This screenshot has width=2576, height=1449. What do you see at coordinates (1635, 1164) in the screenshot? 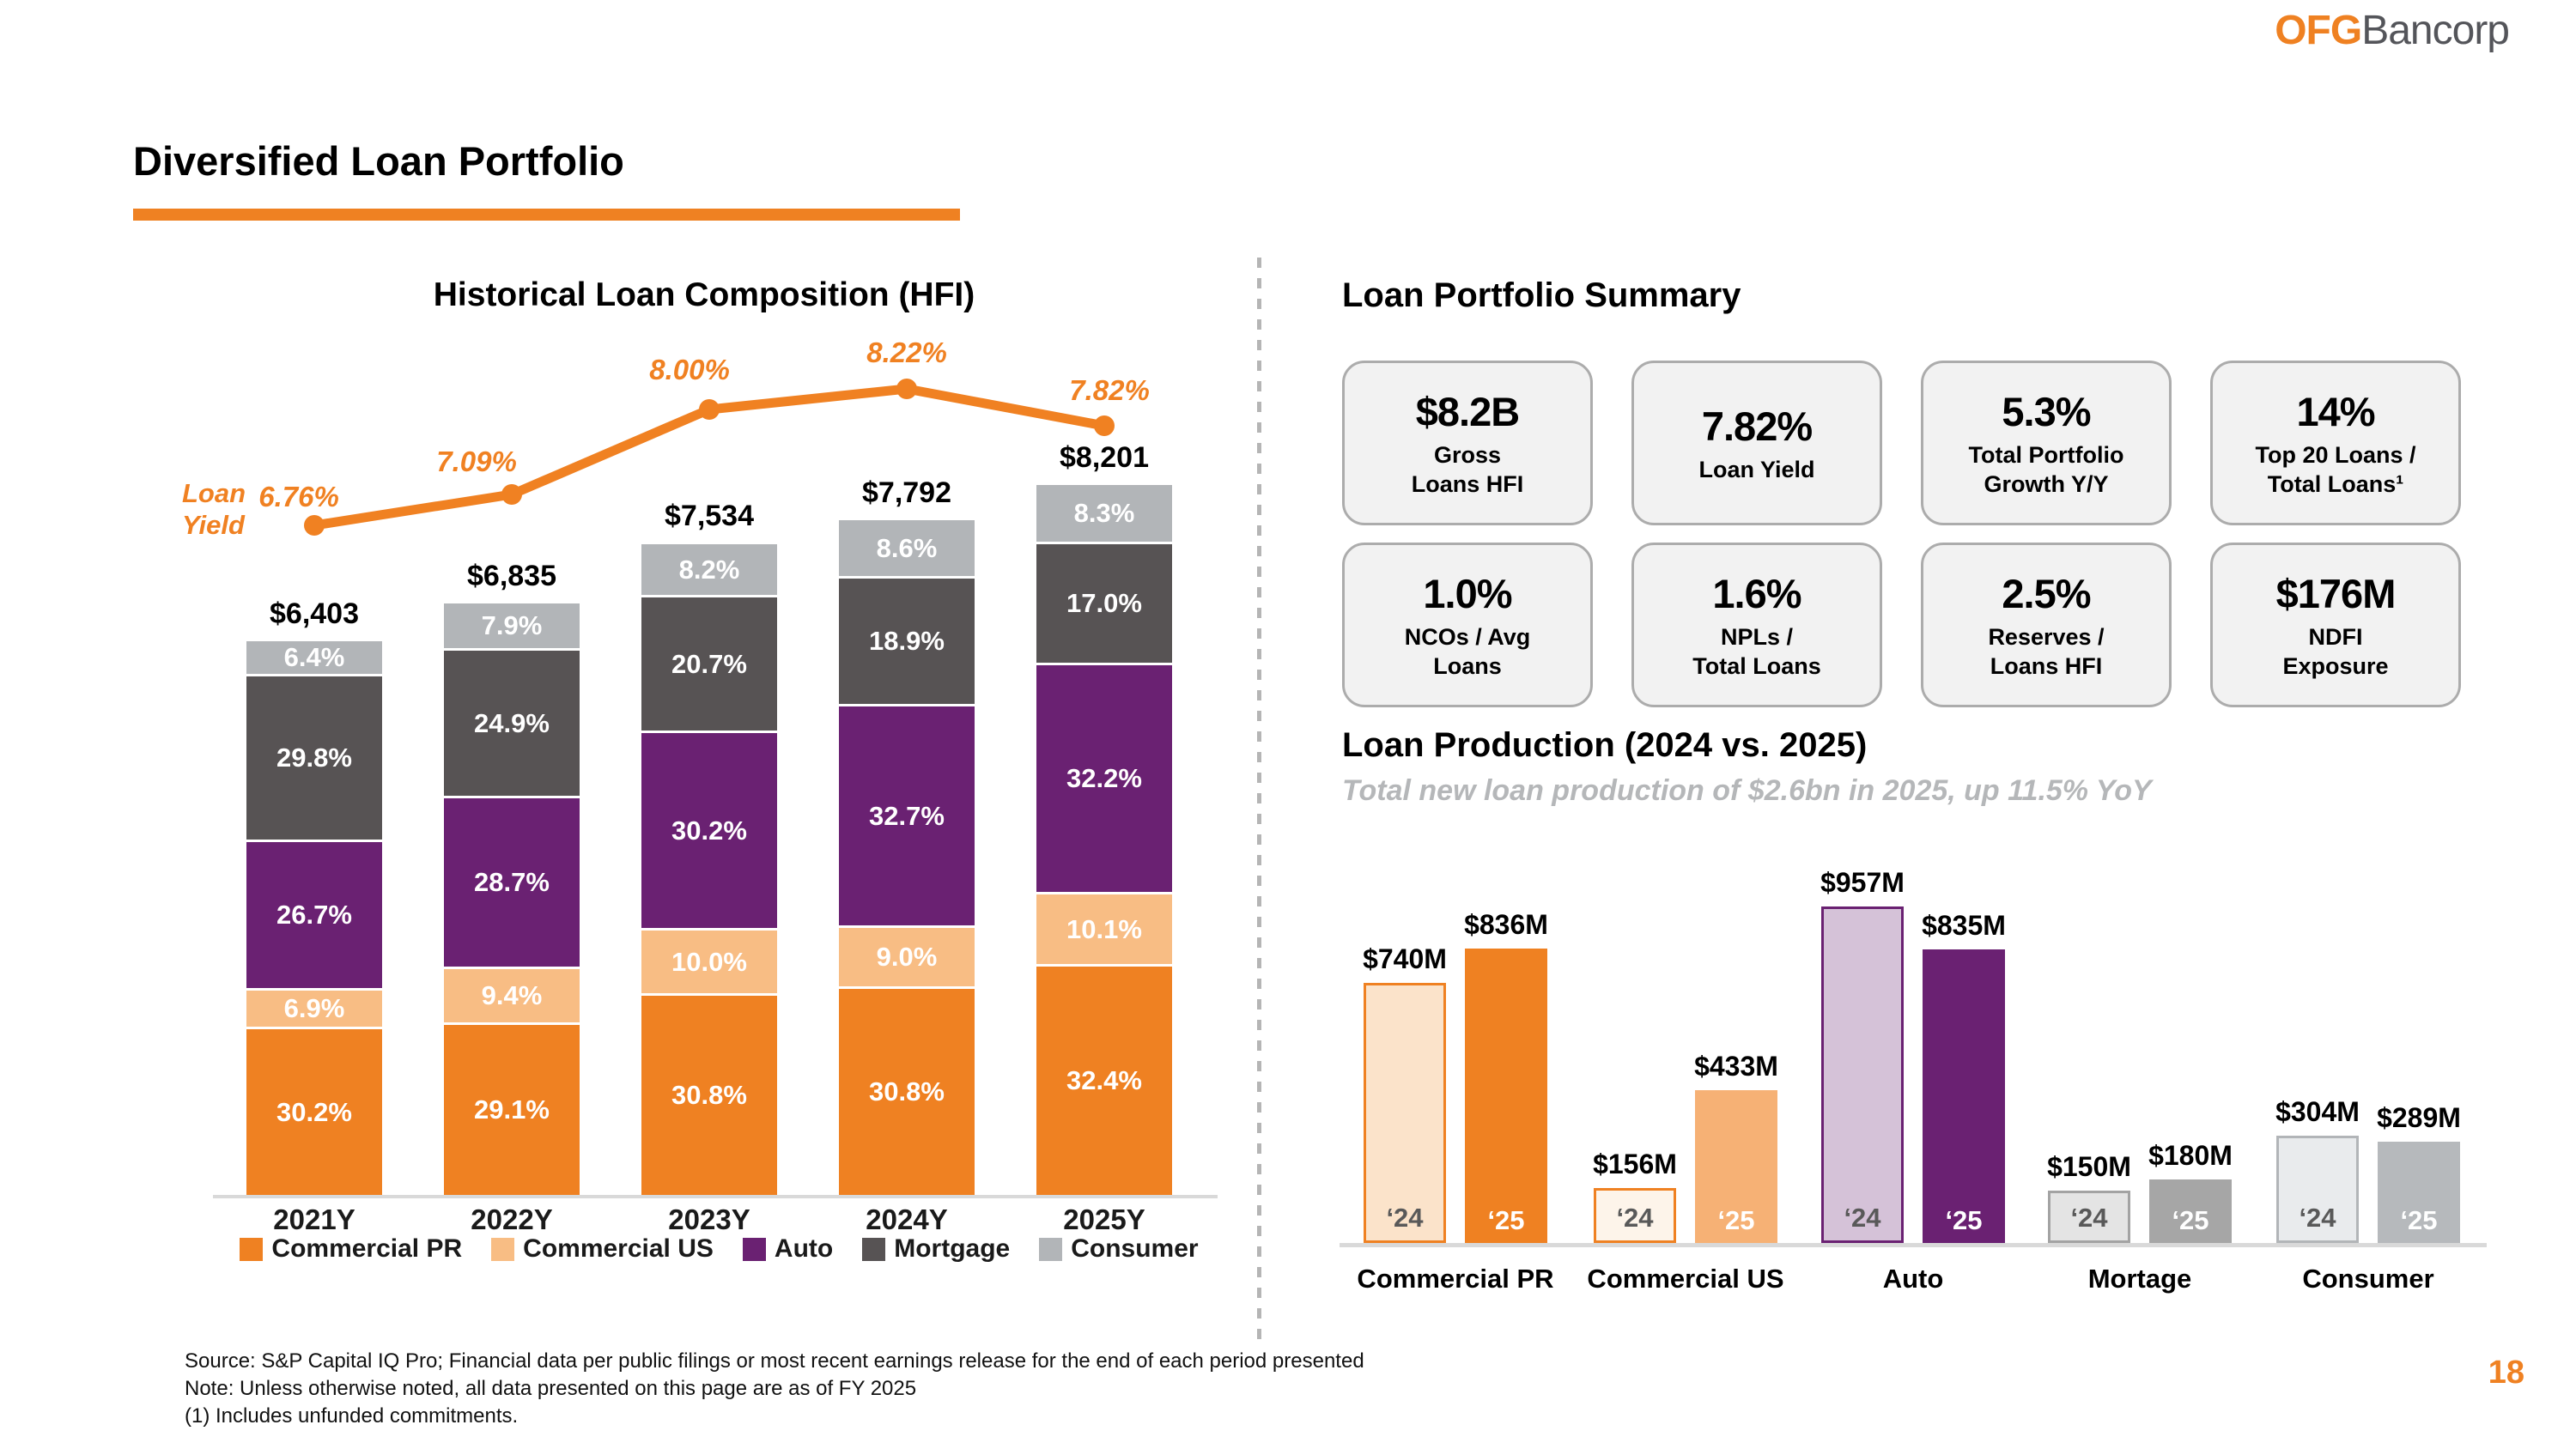
I see `production-bar-value-label: $156M` at bounding box center [1635, 1164].